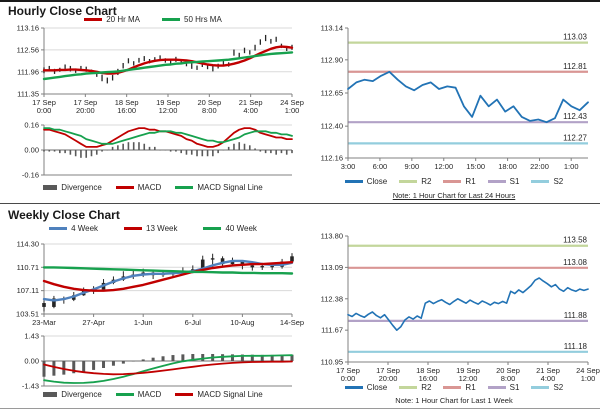 The width and height of the screenshot is (600, 413). What do you see at coordinates (454, 195) in the screenshot?
I see `hourly-note: Note: 1 Hour Chart for Last 24 Hours` at bounding box center [454, 195].